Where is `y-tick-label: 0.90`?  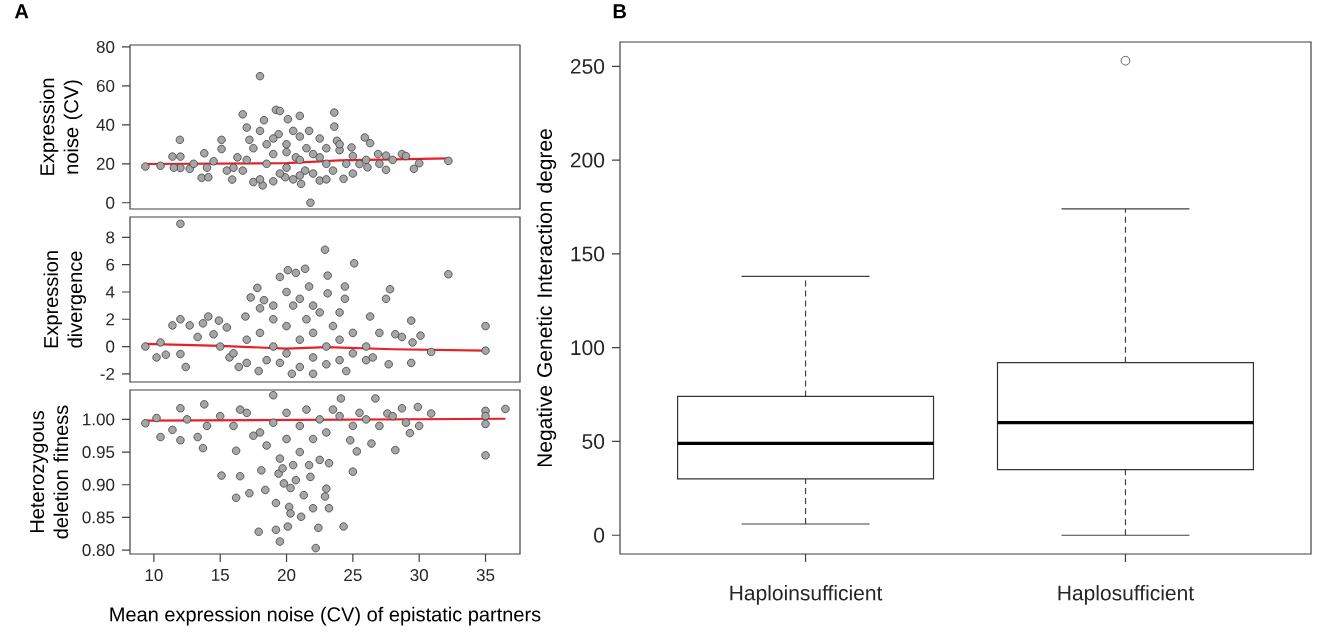 y-tick-label: 0.90 is located at coordinates (98, 484).